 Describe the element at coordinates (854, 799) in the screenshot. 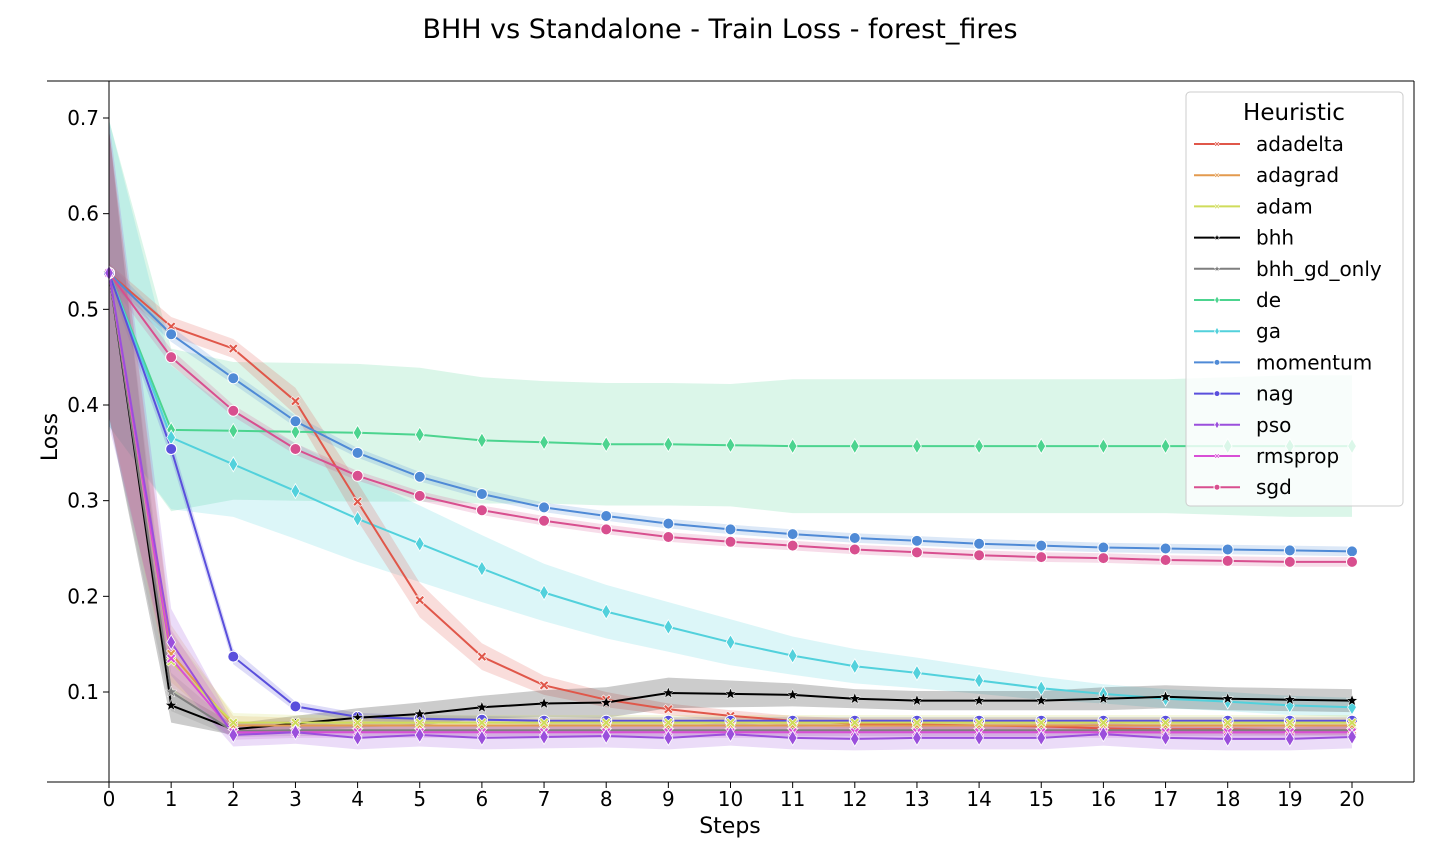

I see `x-tick-label: 12` at that location.